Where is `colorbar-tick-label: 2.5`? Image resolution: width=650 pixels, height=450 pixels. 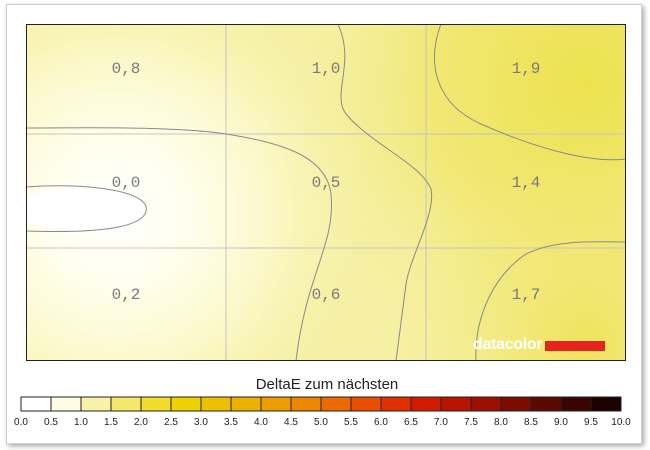 colorbar-tick-label: 2.5 is located at coordinates (171, 422).